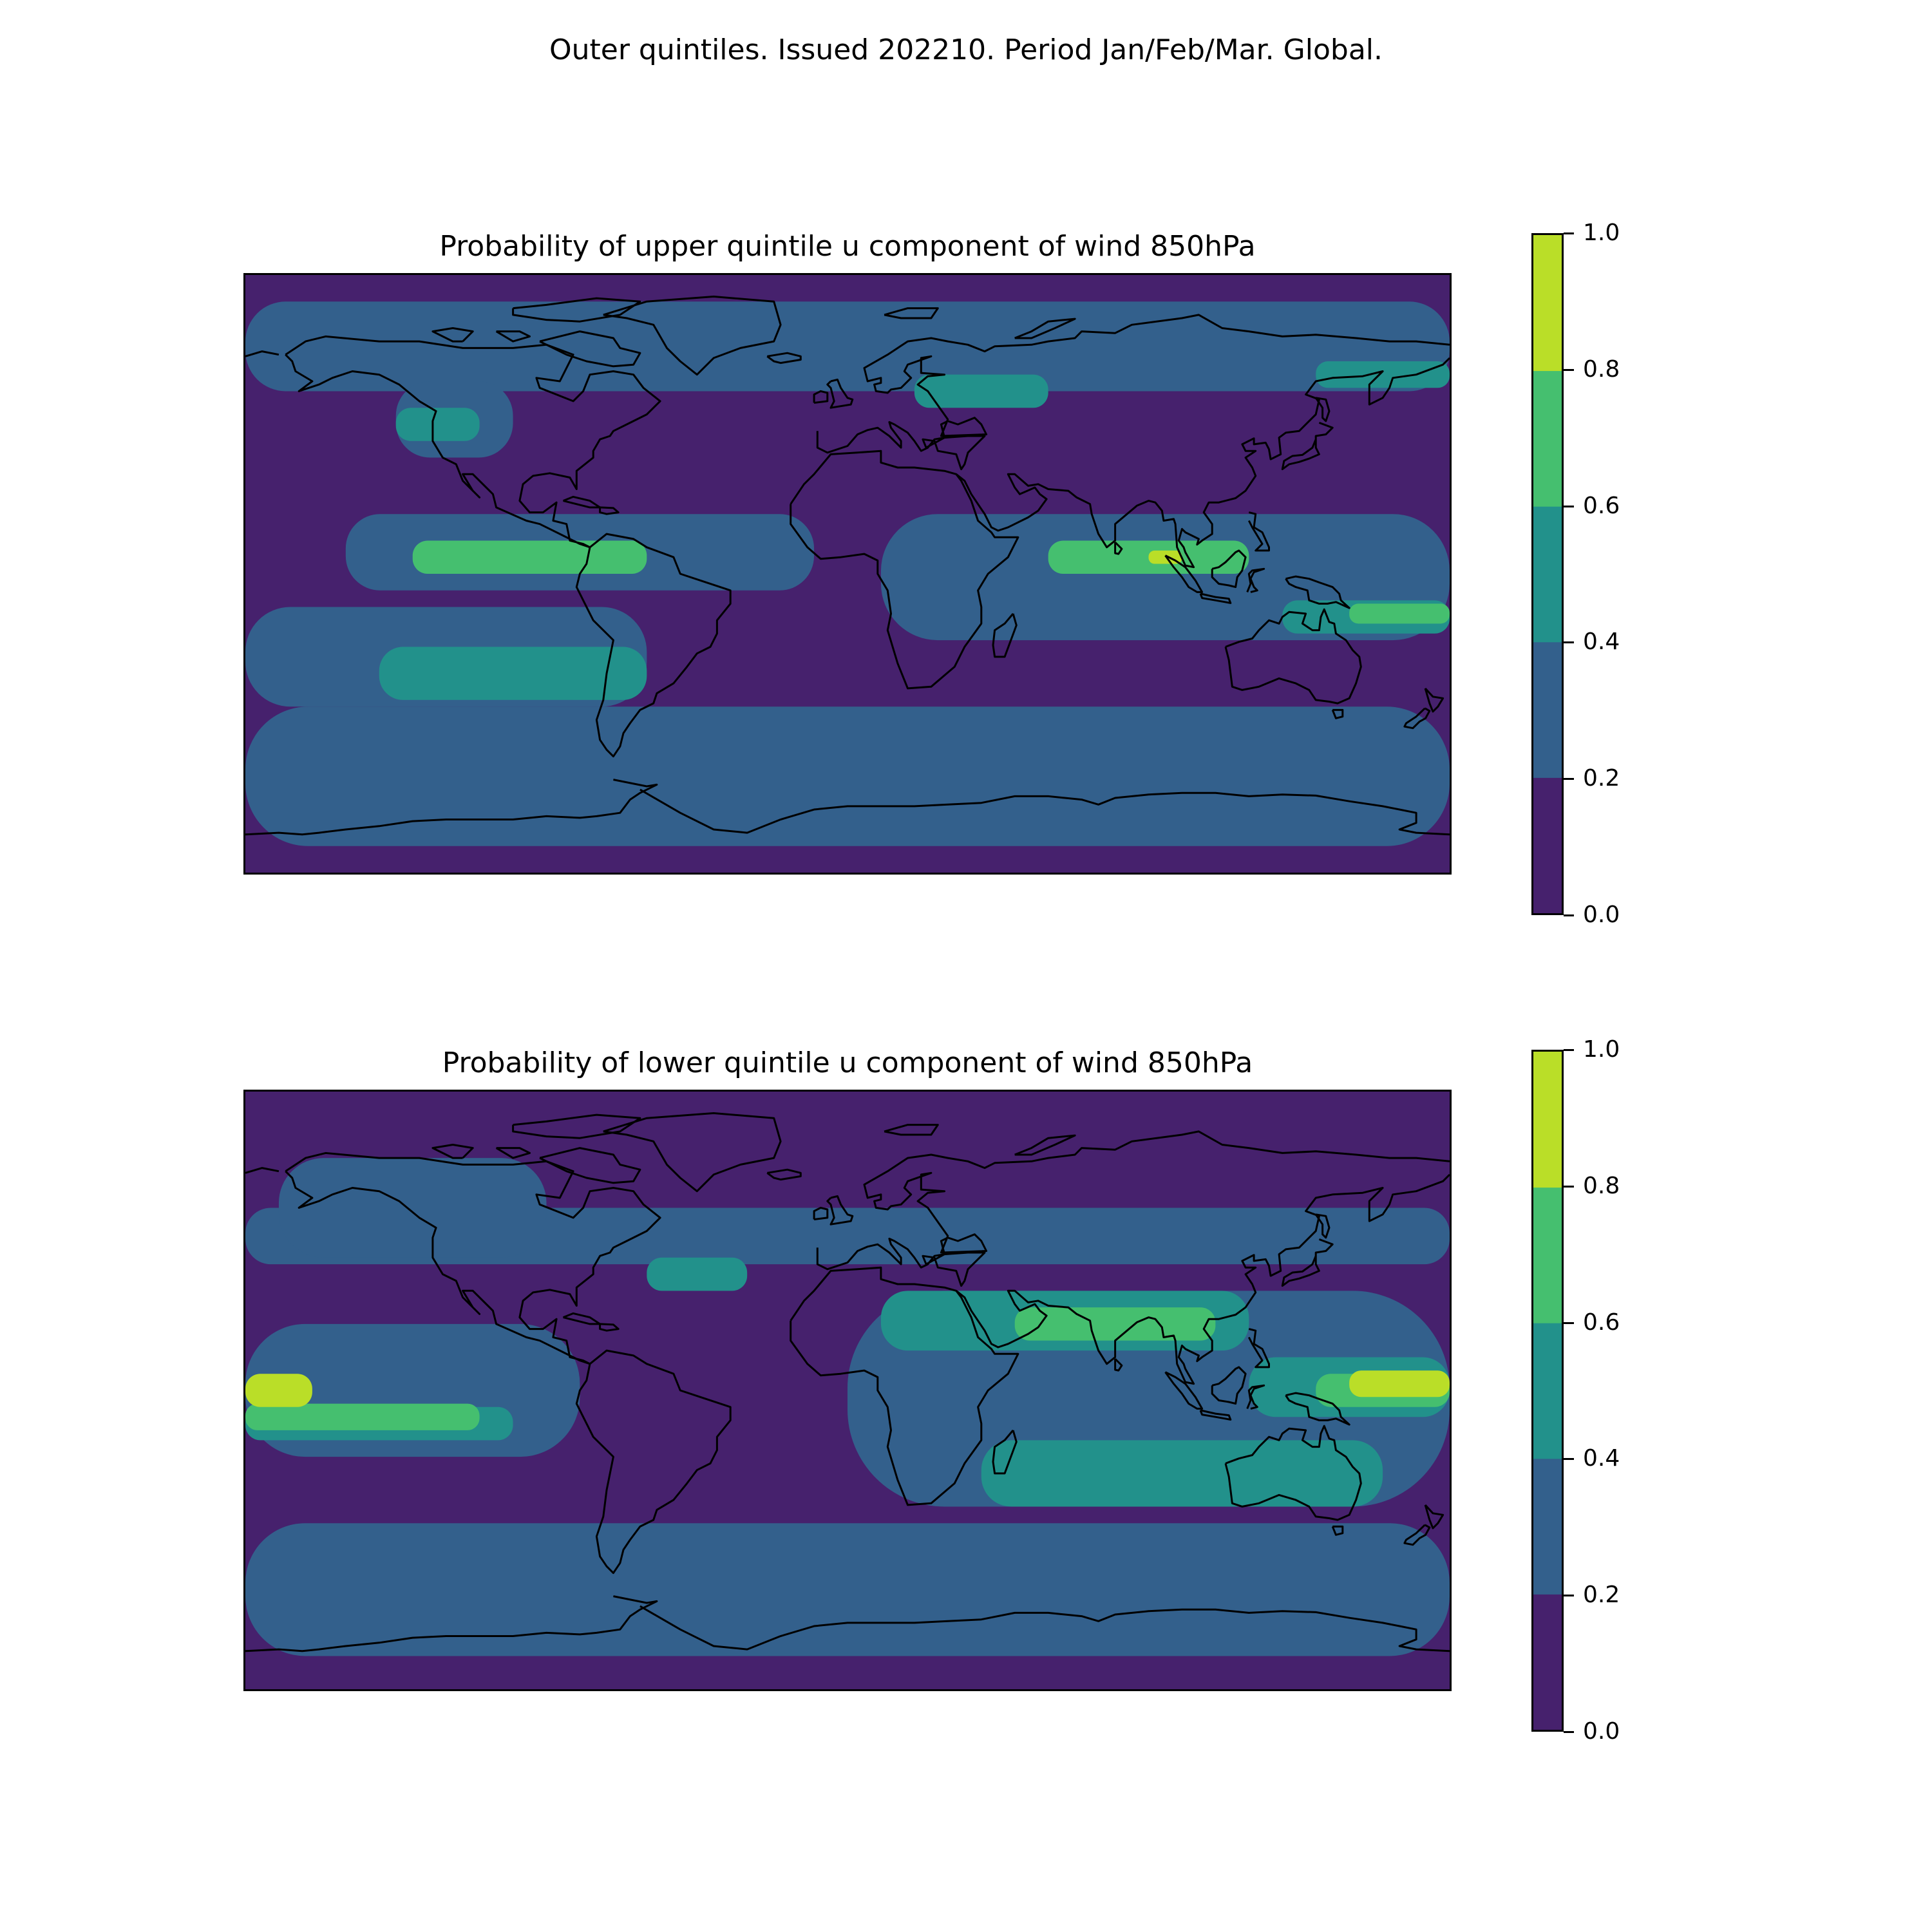 Image resolution: width=1932 pixels, height=1932 pixels. Describe the element at coordinates (1601, 642) in the screenshot. I see `upper-colorbar-tick-label: 0.4` at that location.